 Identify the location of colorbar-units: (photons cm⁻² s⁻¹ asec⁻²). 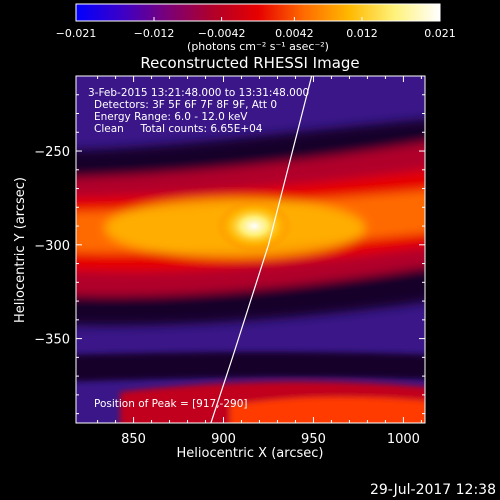
(258, 46).